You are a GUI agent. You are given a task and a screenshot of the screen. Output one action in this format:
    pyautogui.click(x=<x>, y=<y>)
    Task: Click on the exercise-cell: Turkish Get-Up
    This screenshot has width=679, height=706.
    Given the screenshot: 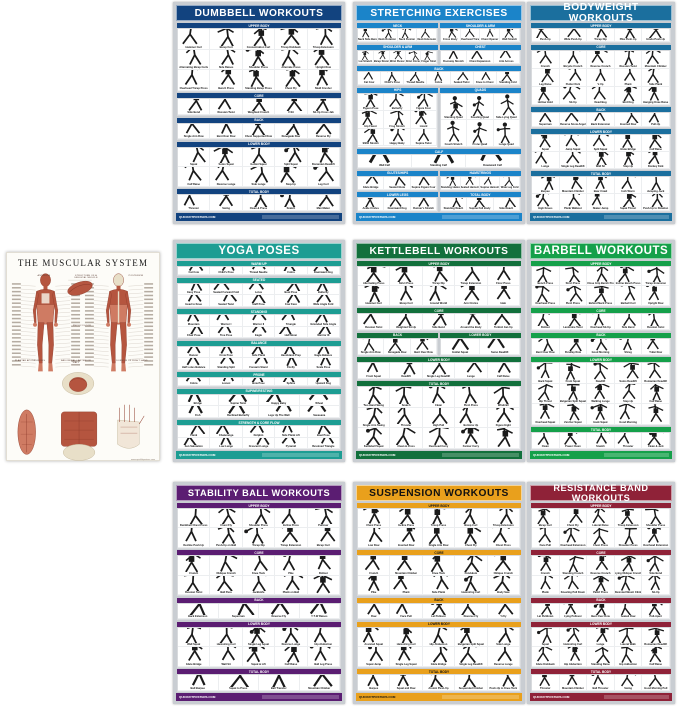 What is the action you would take?
    pyautogui.click(x=503, y=322)
    